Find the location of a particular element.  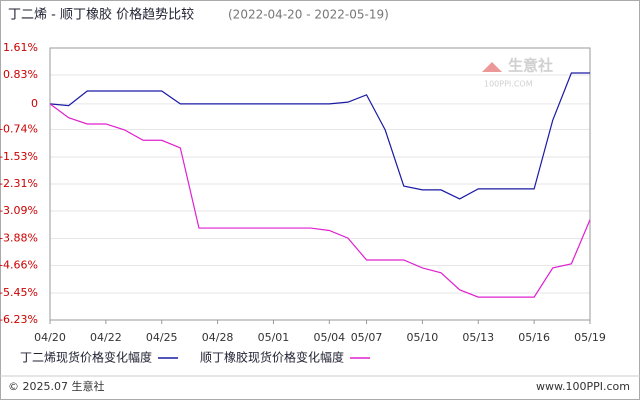

y-tick-label: -5.45% is located at coordinates (19, 292).